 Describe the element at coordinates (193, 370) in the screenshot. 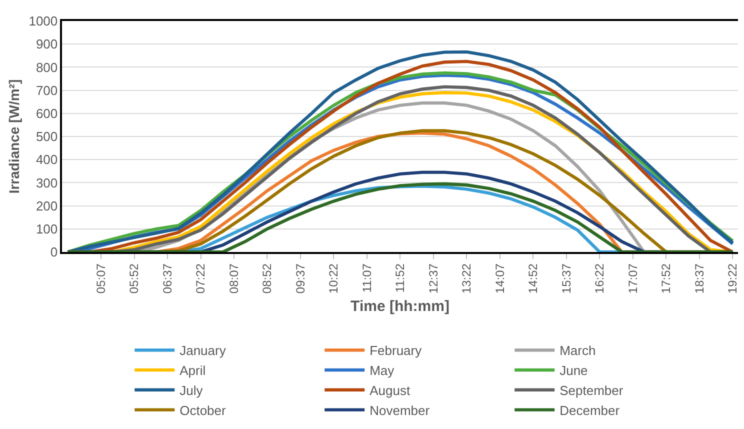

I see `legend-label: April` at that location.